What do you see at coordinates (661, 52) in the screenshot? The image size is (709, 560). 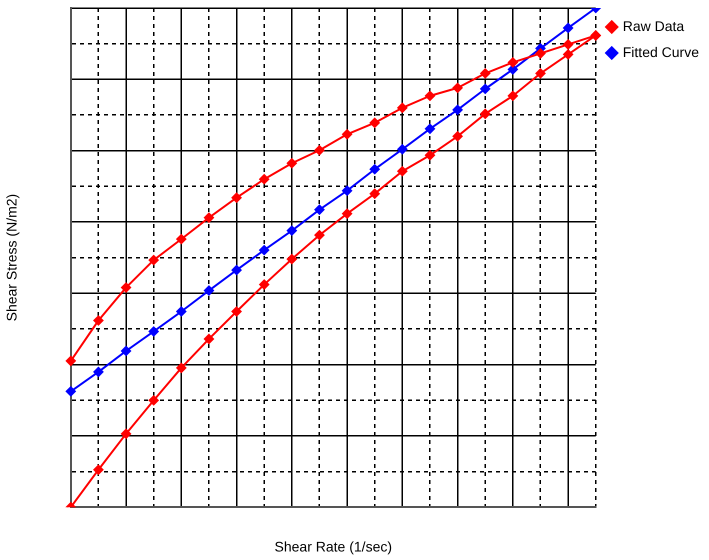 I see `legend-label: Fitted Curve` at bounding box center [661, 52].